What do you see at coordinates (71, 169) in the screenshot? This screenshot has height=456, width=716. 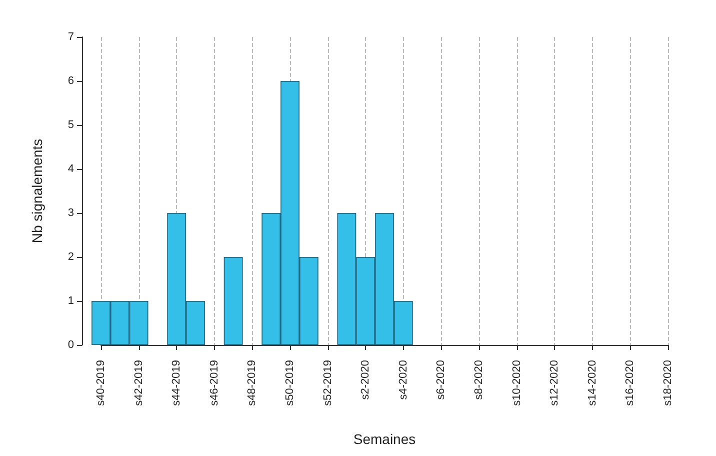 I see `y-tick-label: 4` at bounding box center [71, 169].